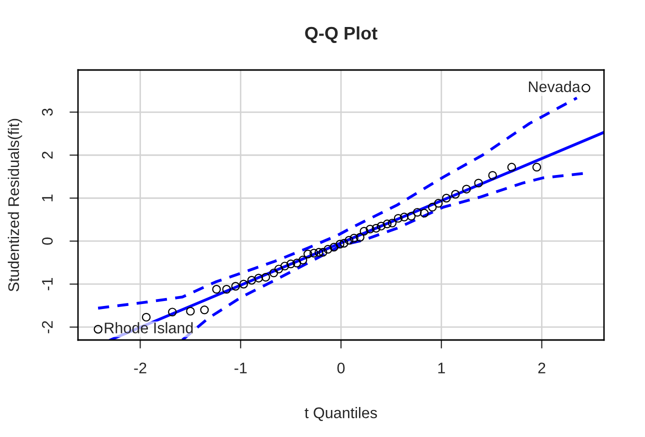 Image resolution: width=645 pixels, height=437 pixels. Describe the element at coordinates (47, 198) in the screenshot. I see `y-tick-label: 1` at that location.